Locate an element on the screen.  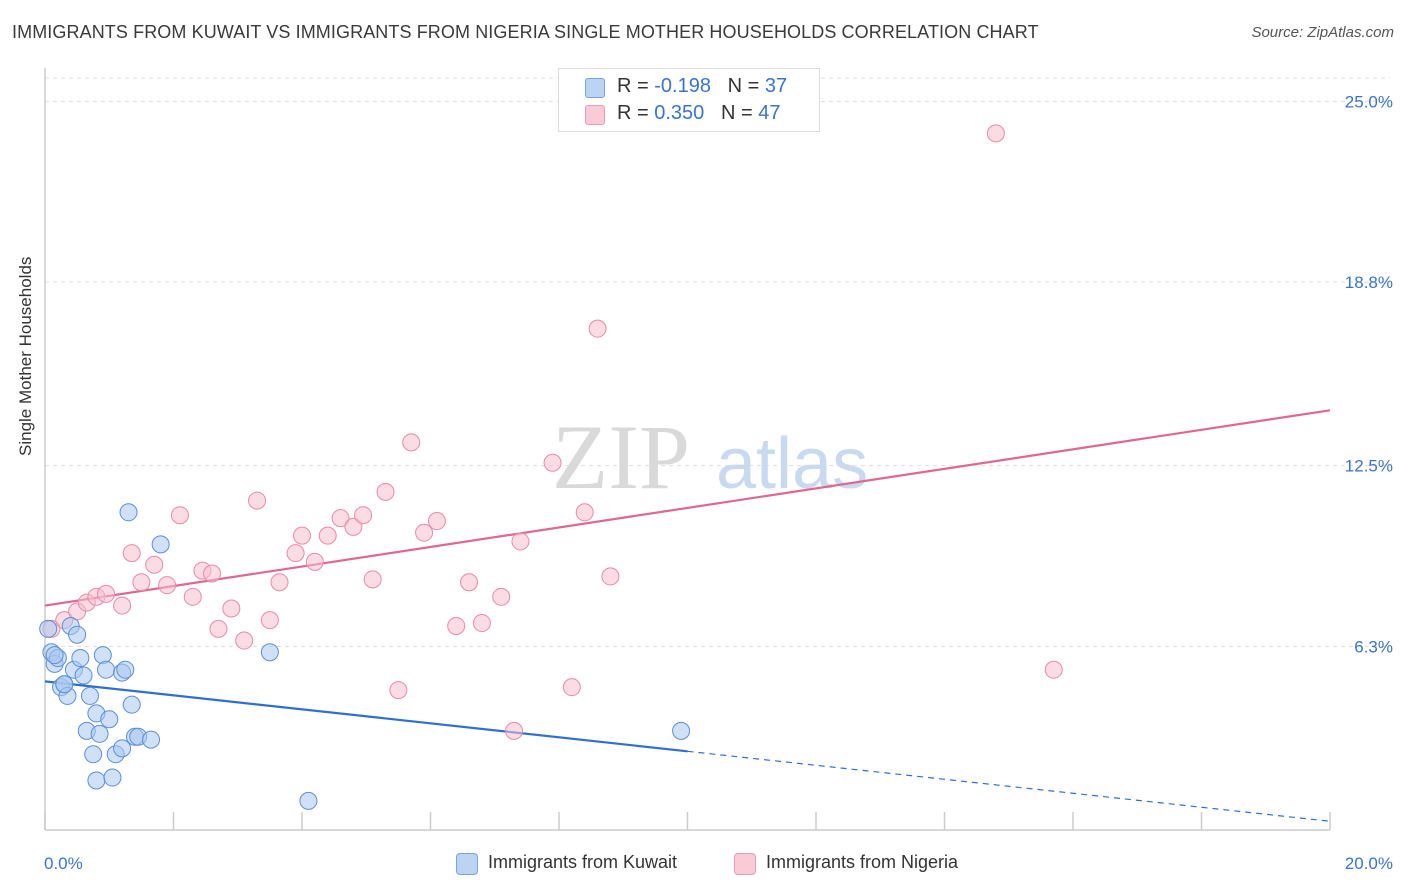
bottom-legend-swatch-nigeria is located at coordinates (745, 864).